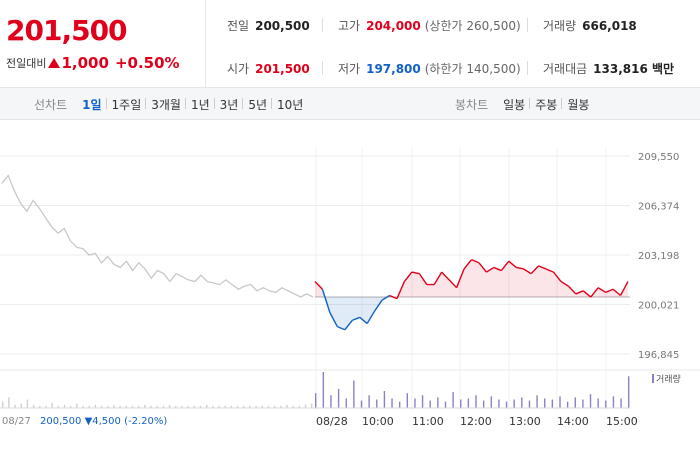  I want to click on prev-change: ▼4,500, so click(102, 421).